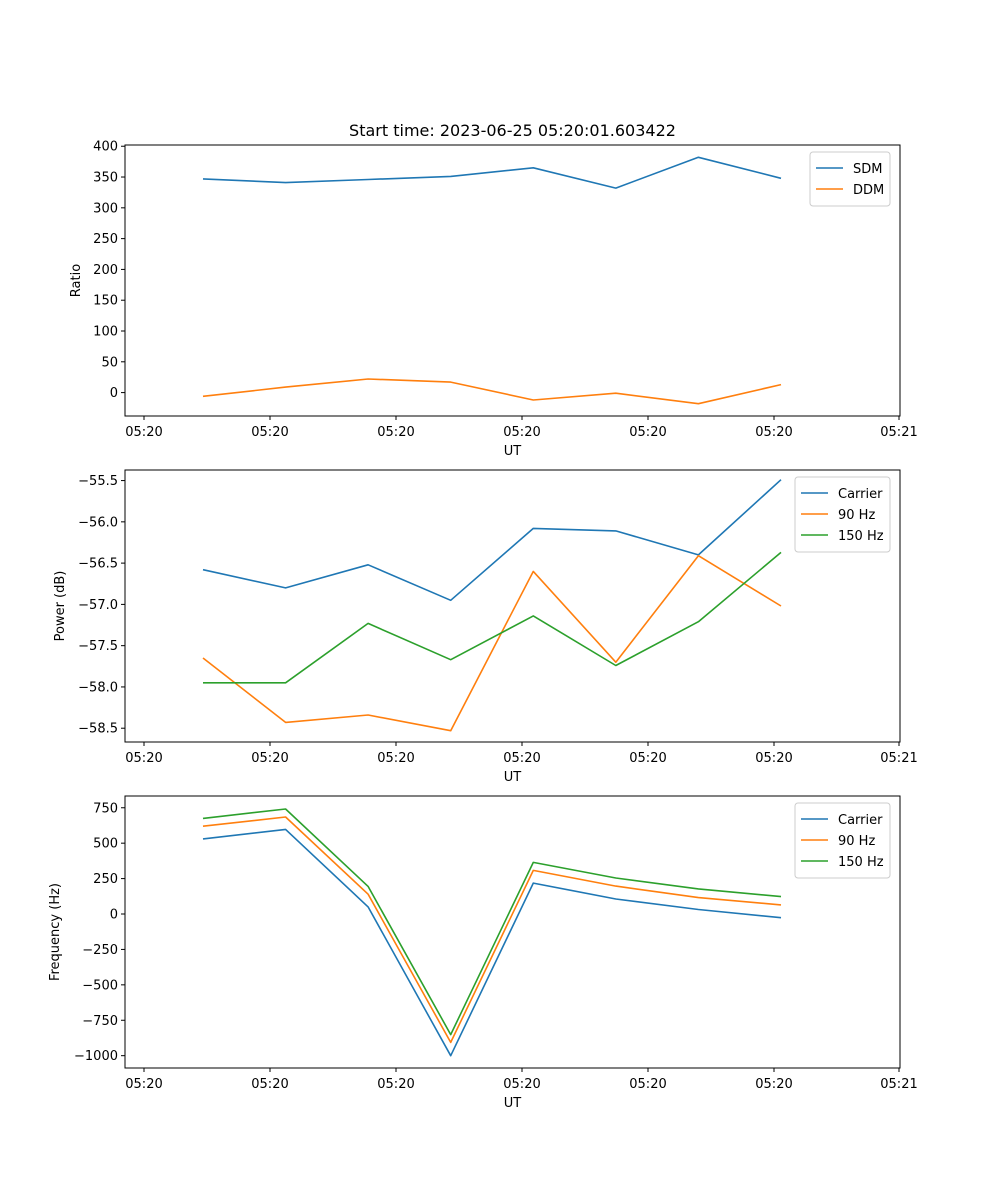 Image resolution: width=1000 pixels, height=1204 pixels. What do you see at coordinates (100, 1021) in the screenshot?
I see `y-tick-label: −750` at bounding box center [100, 1021].